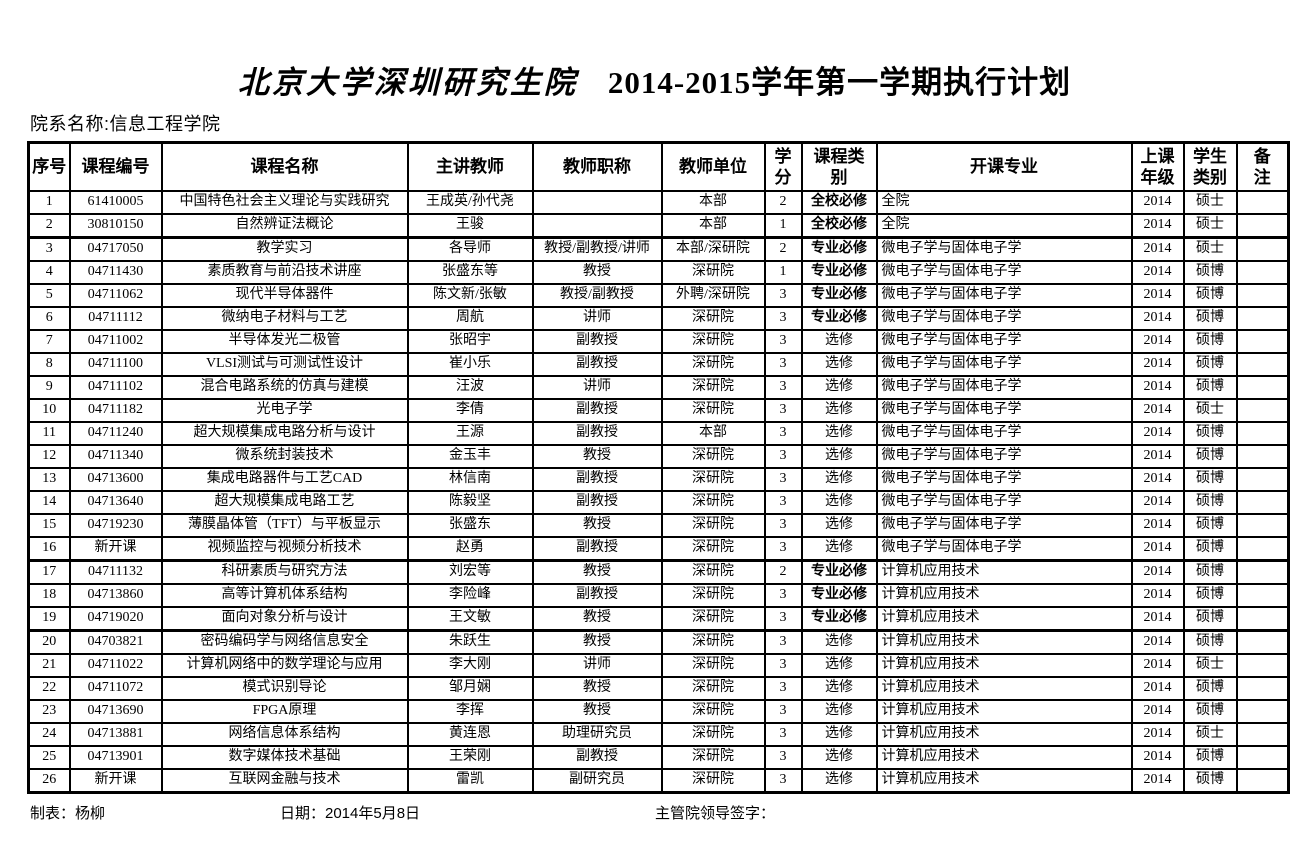 This screenshot has width=1309, height=847. I want to click on table-cell: 中国特色社会主义理论与实践研究, so click(284, 202).